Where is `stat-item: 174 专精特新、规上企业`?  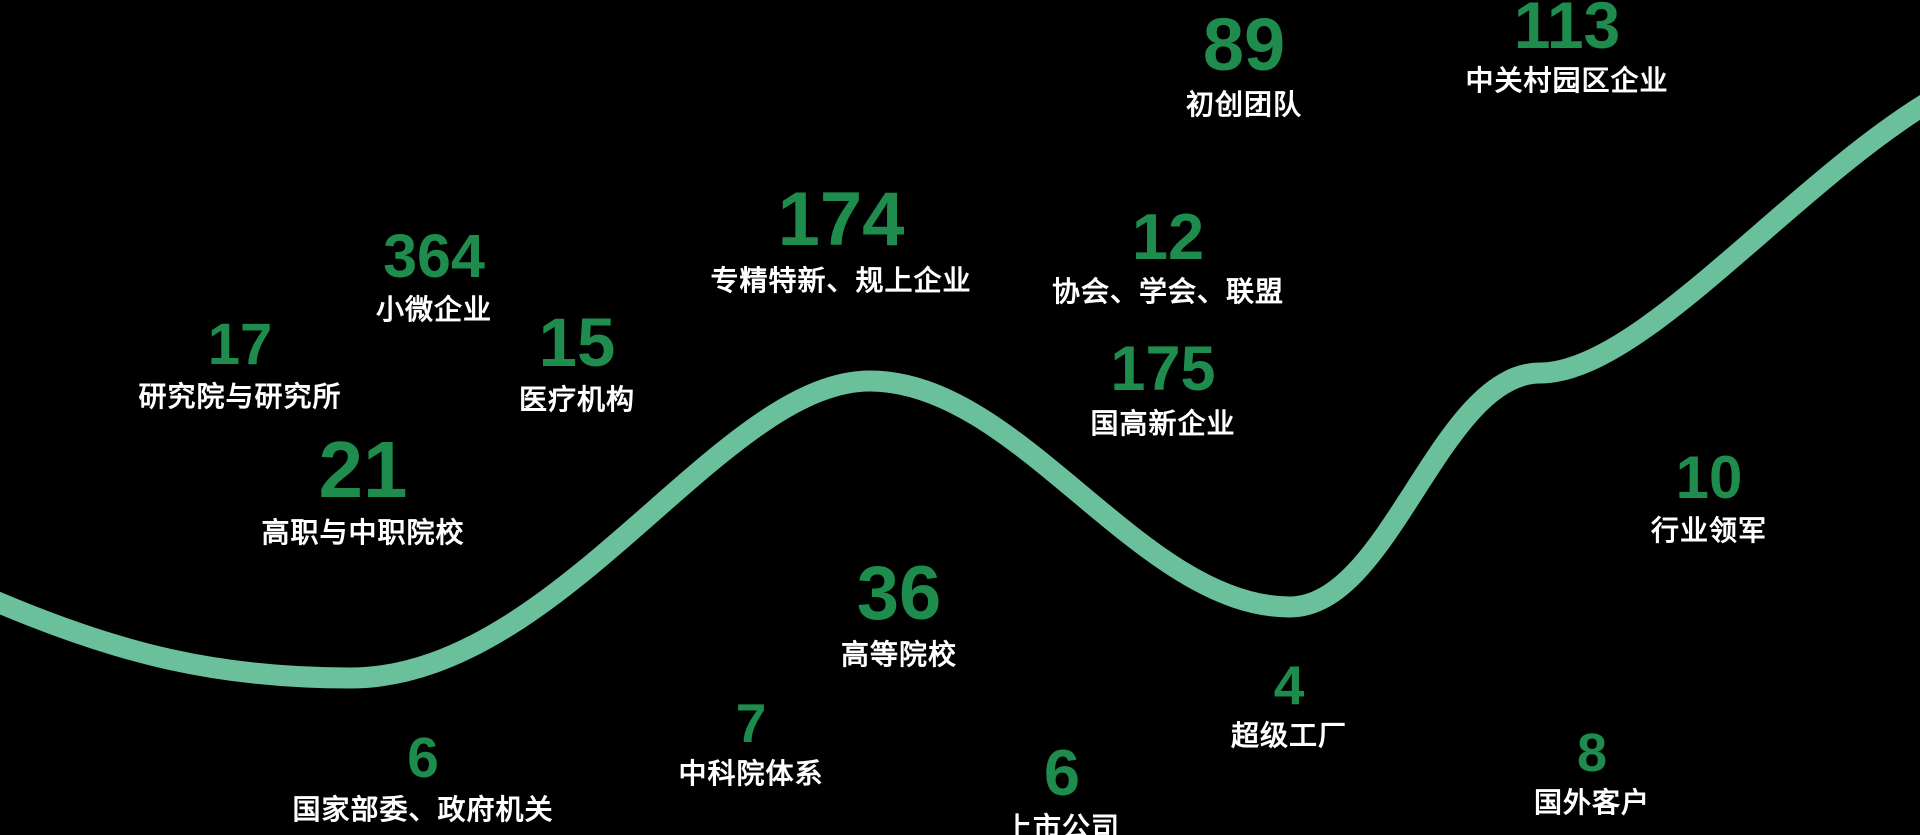
stat-item: 174 专精特新、规上企业 is located at coordinates (841, 236).